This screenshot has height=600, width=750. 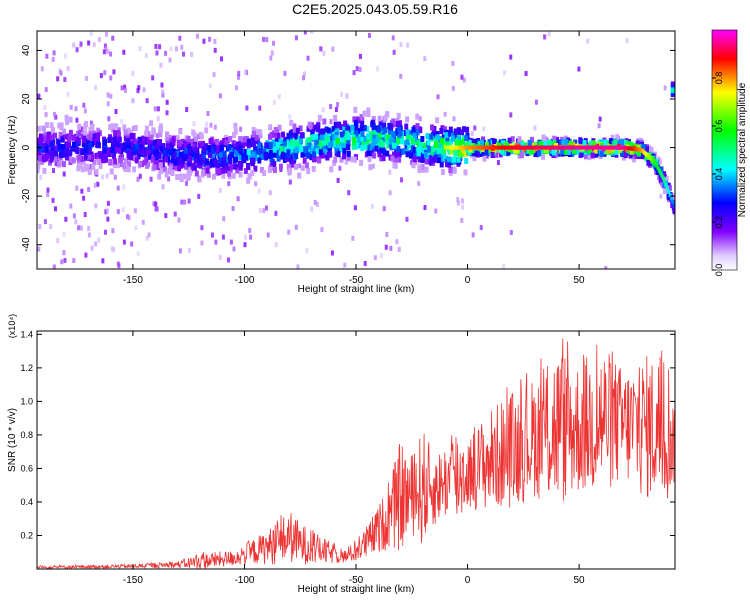 I want to click on y-tick-label: 20, so click(x=26, y=99).